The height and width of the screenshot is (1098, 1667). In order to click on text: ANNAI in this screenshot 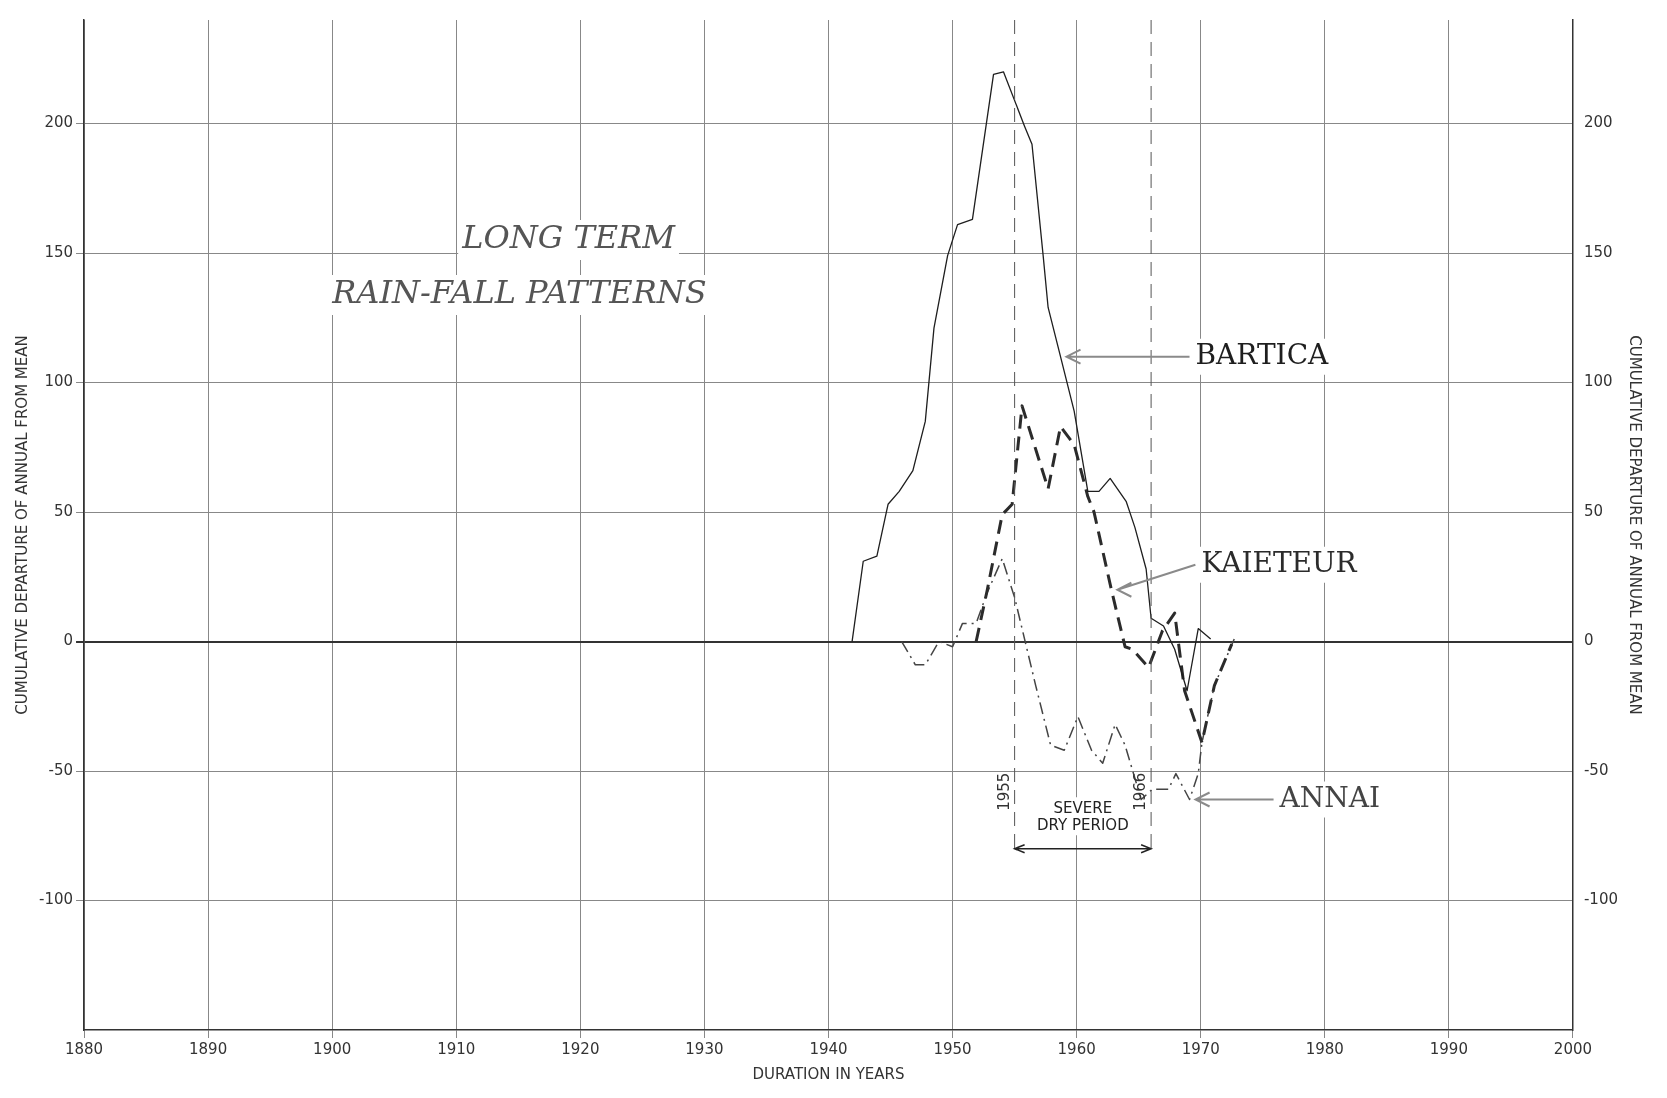, I will do `click(1329, 797)`.